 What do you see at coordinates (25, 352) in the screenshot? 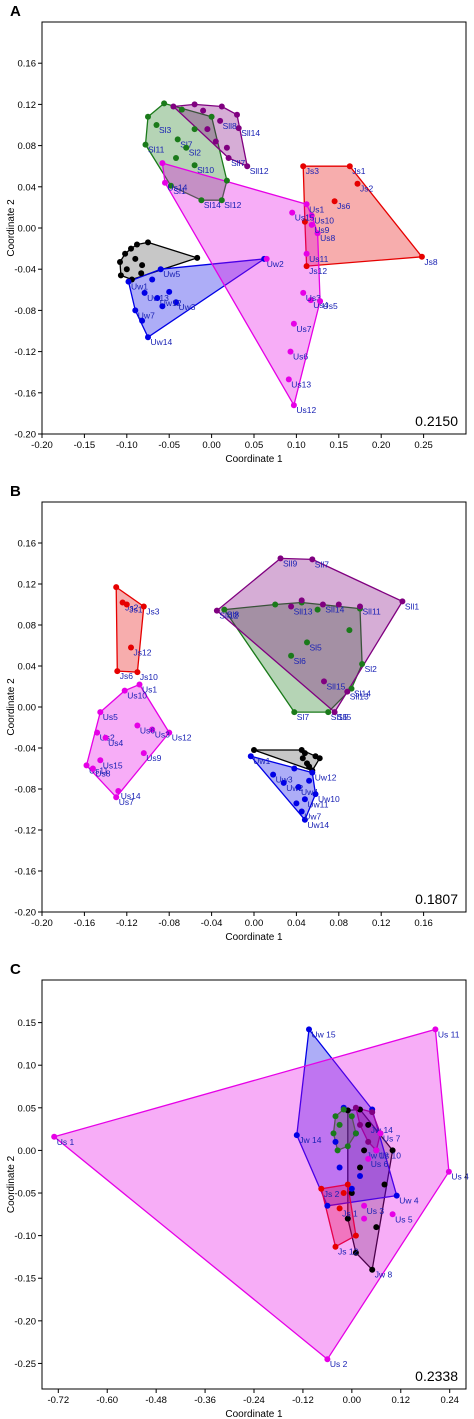
I see `y-tick-label: -0.12` at bounding box center [25, 352].